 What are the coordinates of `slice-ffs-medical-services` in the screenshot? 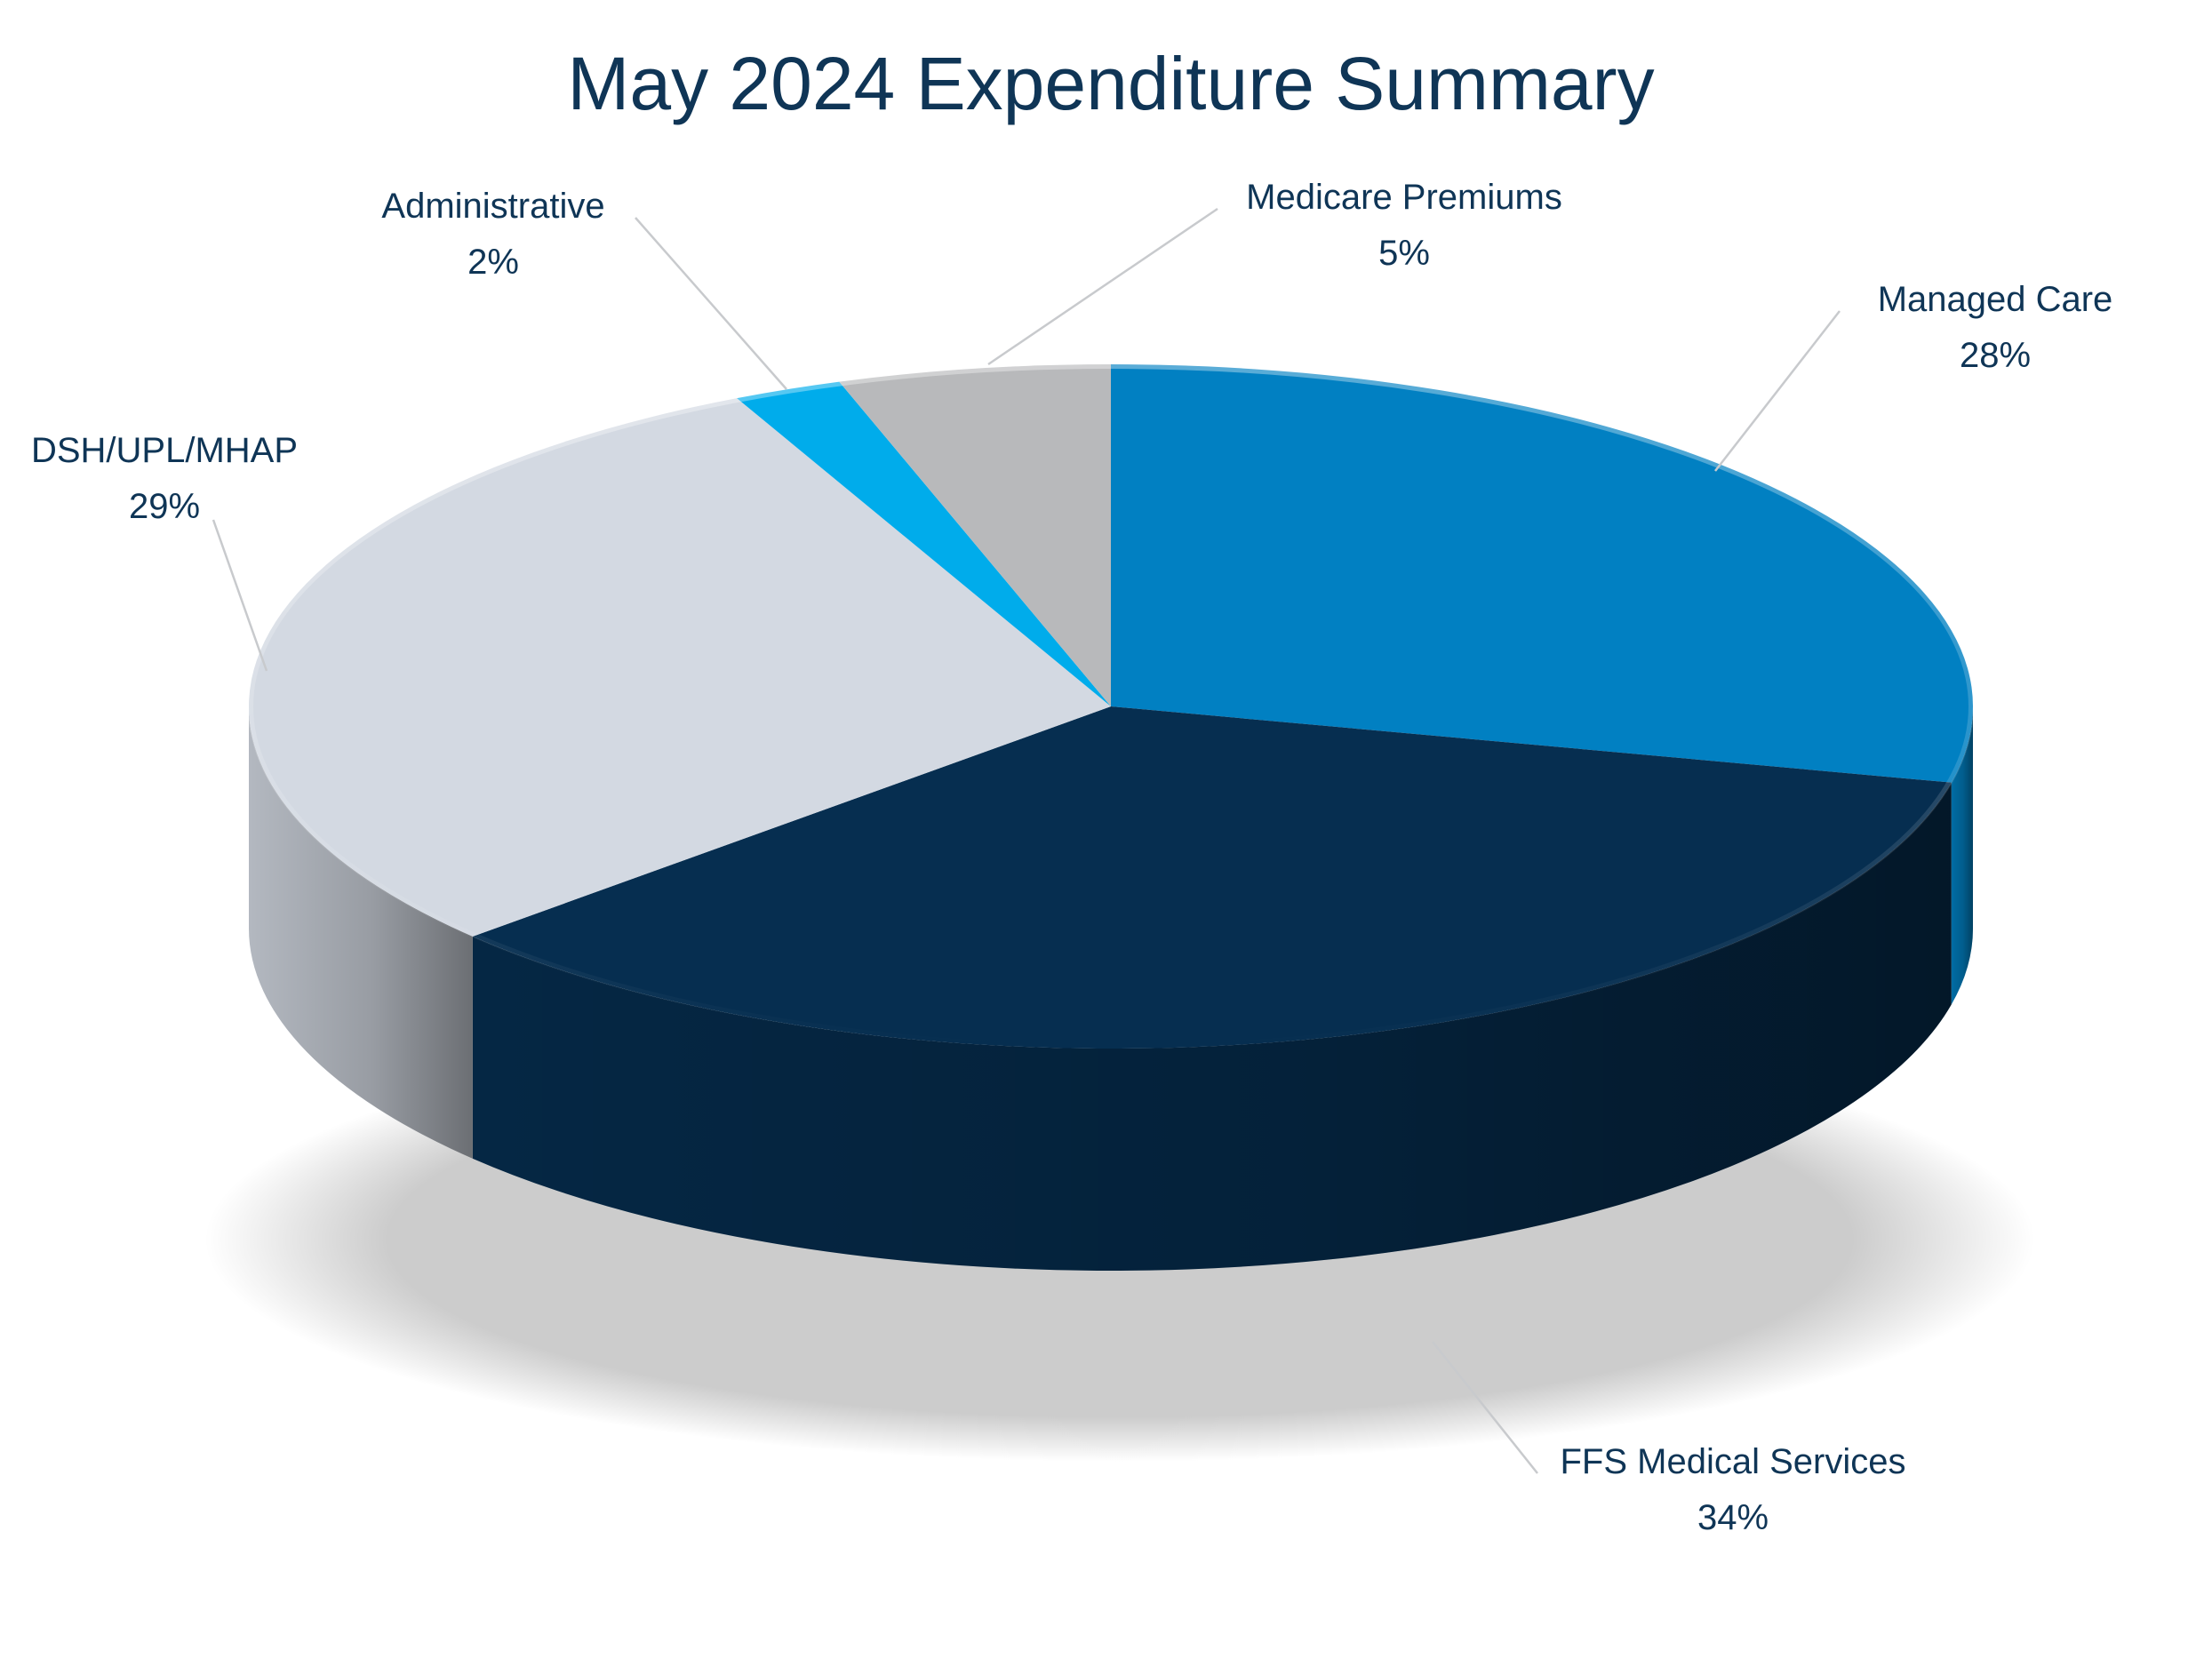 It's located at (1212, 878).